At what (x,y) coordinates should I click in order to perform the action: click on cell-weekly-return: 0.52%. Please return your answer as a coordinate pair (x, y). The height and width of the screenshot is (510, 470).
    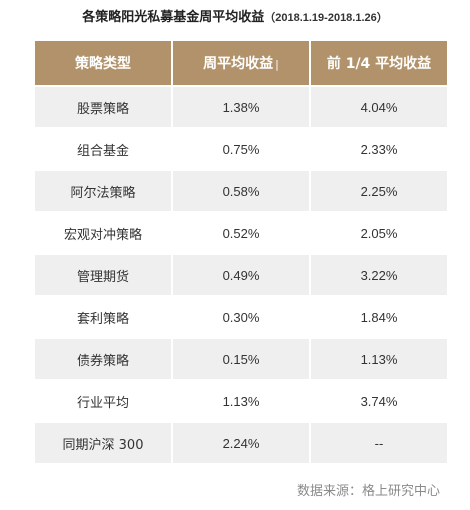
    Looking at the image, I should click on (241, 233).